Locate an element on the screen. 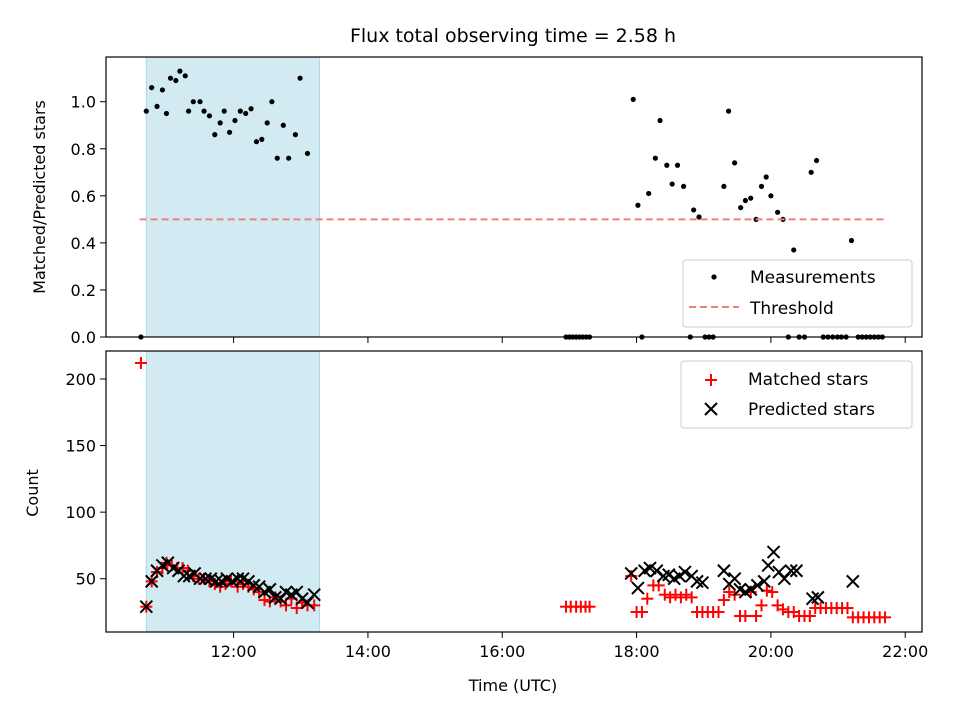  x-tick-label: 18:00 is located at coordinates (637, 651).